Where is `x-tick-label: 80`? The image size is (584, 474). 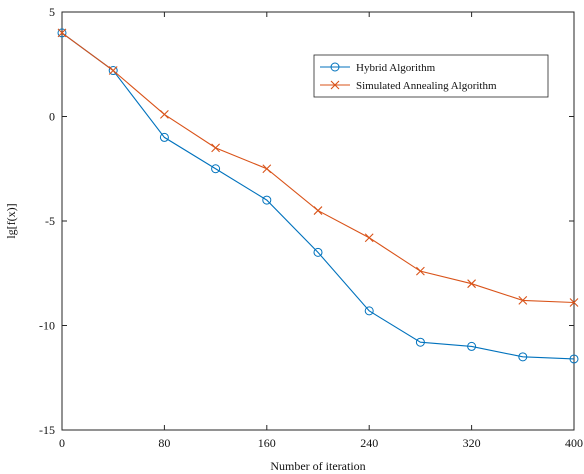
x-tick-label: 80 is located at coordinates (164, 443).